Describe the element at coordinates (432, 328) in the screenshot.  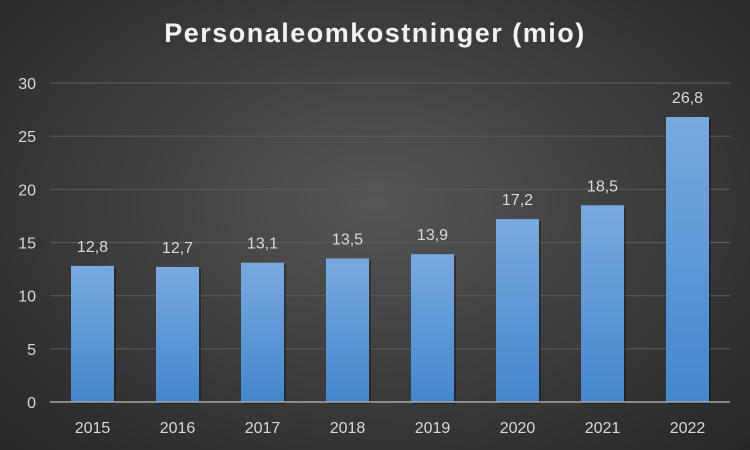
I see `bar-2019` at that location.